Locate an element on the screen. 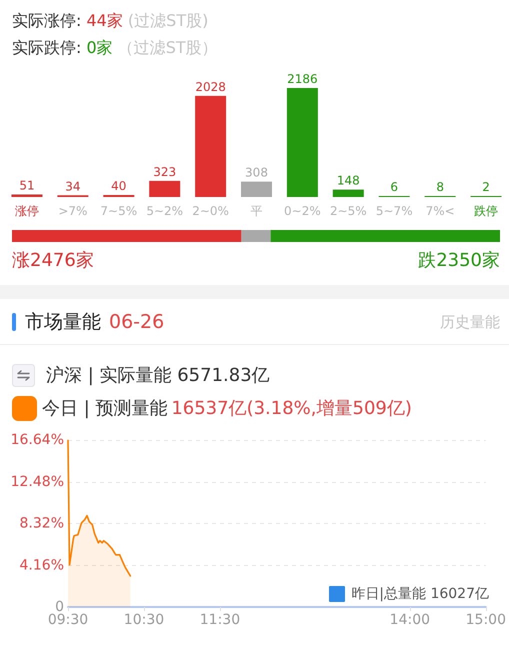 This screenshot has width=509, height=646. x-tick-label: 0~2% is located at coordinates (302, 211).